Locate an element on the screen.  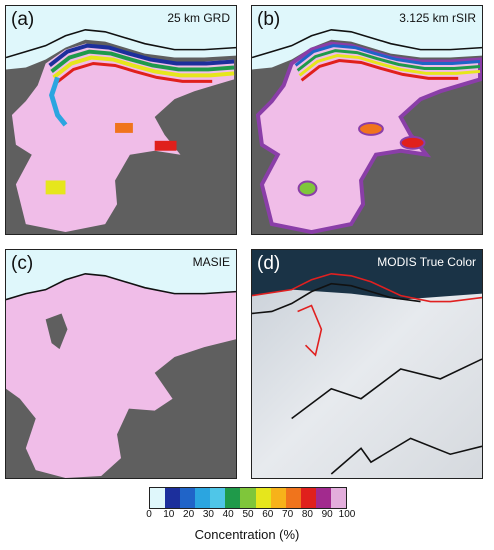
panel-label: (d) is located at coordinates (269, 263).